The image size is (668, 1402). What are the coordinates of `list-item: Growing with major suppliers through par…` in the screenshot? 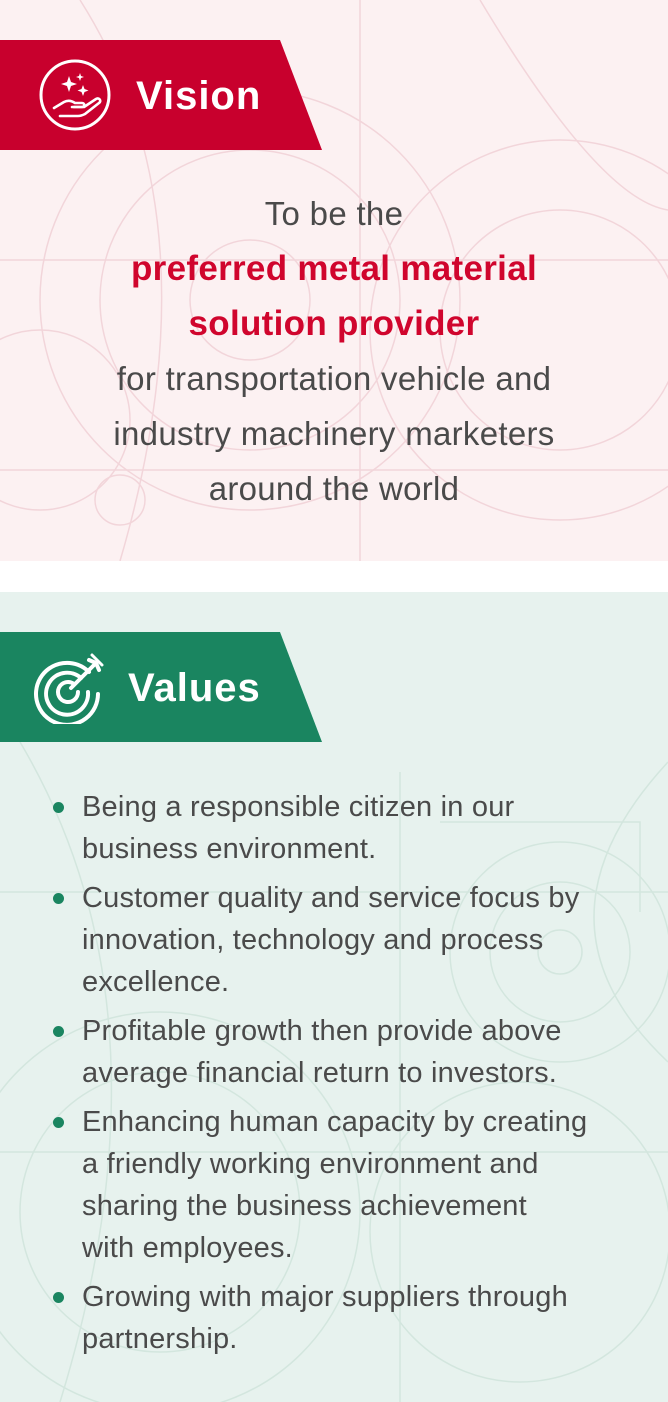 It's located at (334, 1318).